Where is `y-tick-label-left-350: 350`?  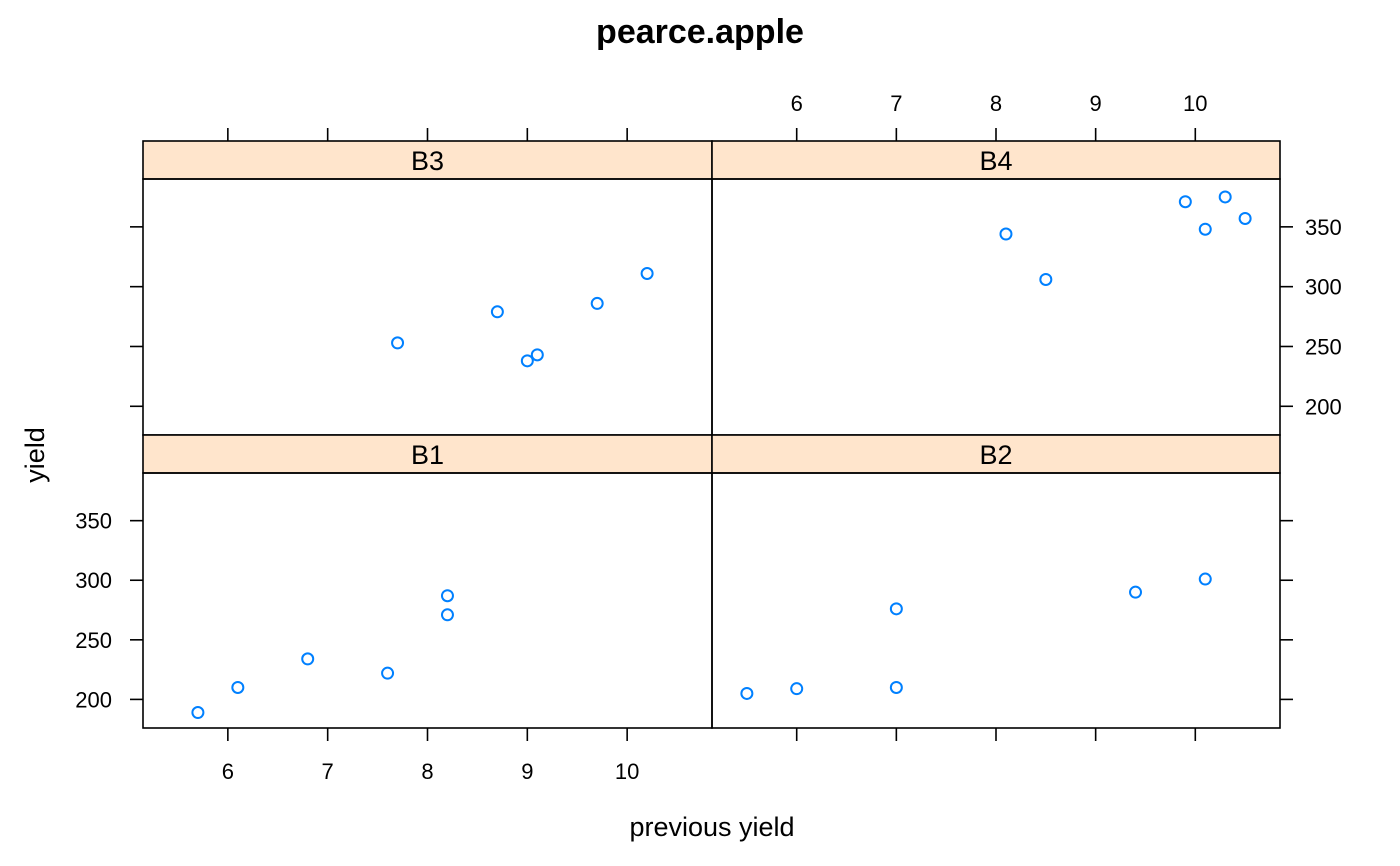 y-tick-label-left-350: 350 is located at coordinates (93, 521).